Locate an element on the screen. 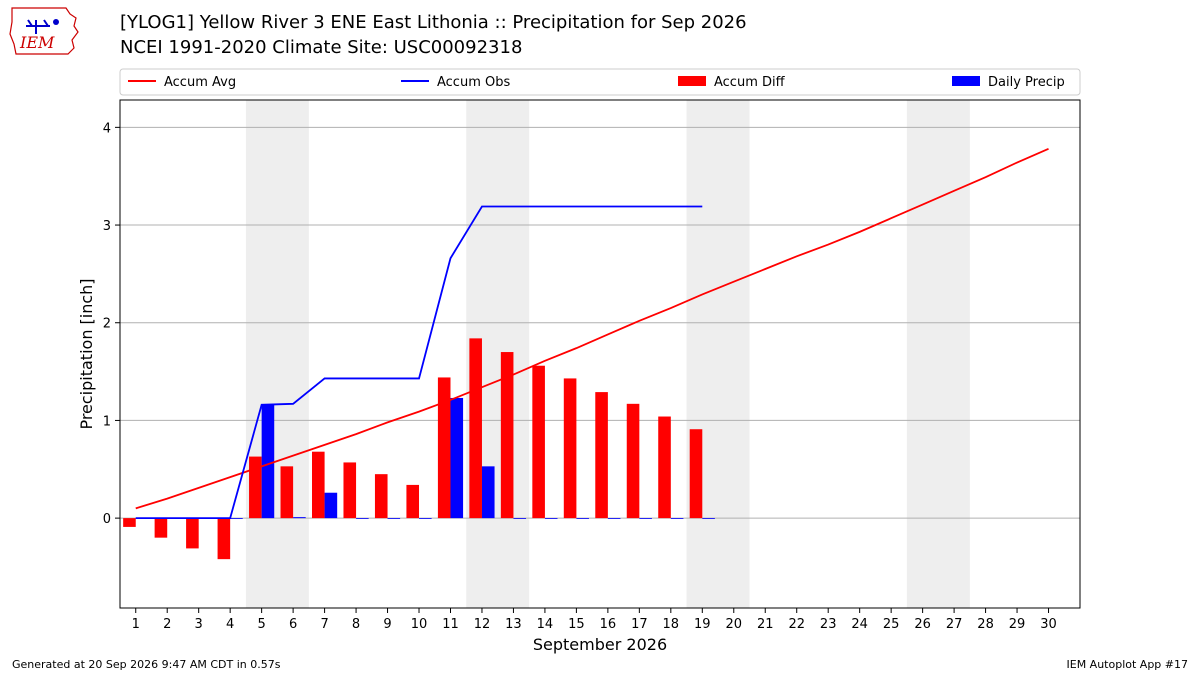 This screenshot has width=1200, height=675. xtick-label-21: 21 is located at coordinates (765, 624).